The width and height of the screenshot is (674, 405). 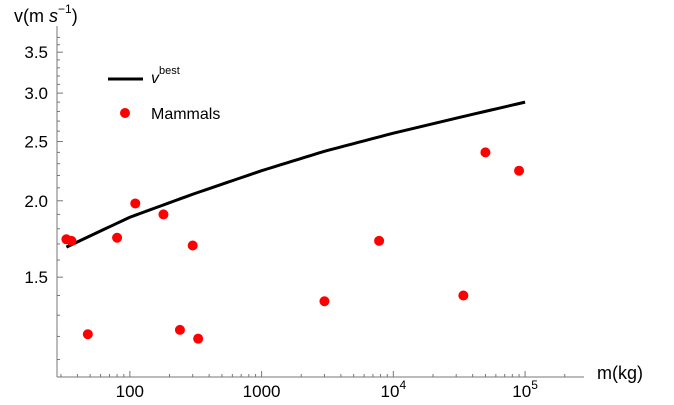 What do you see at coordinates (125, 113) in the screenshot?
I see `legend-point-swatch` at bounding box center [125, 113].